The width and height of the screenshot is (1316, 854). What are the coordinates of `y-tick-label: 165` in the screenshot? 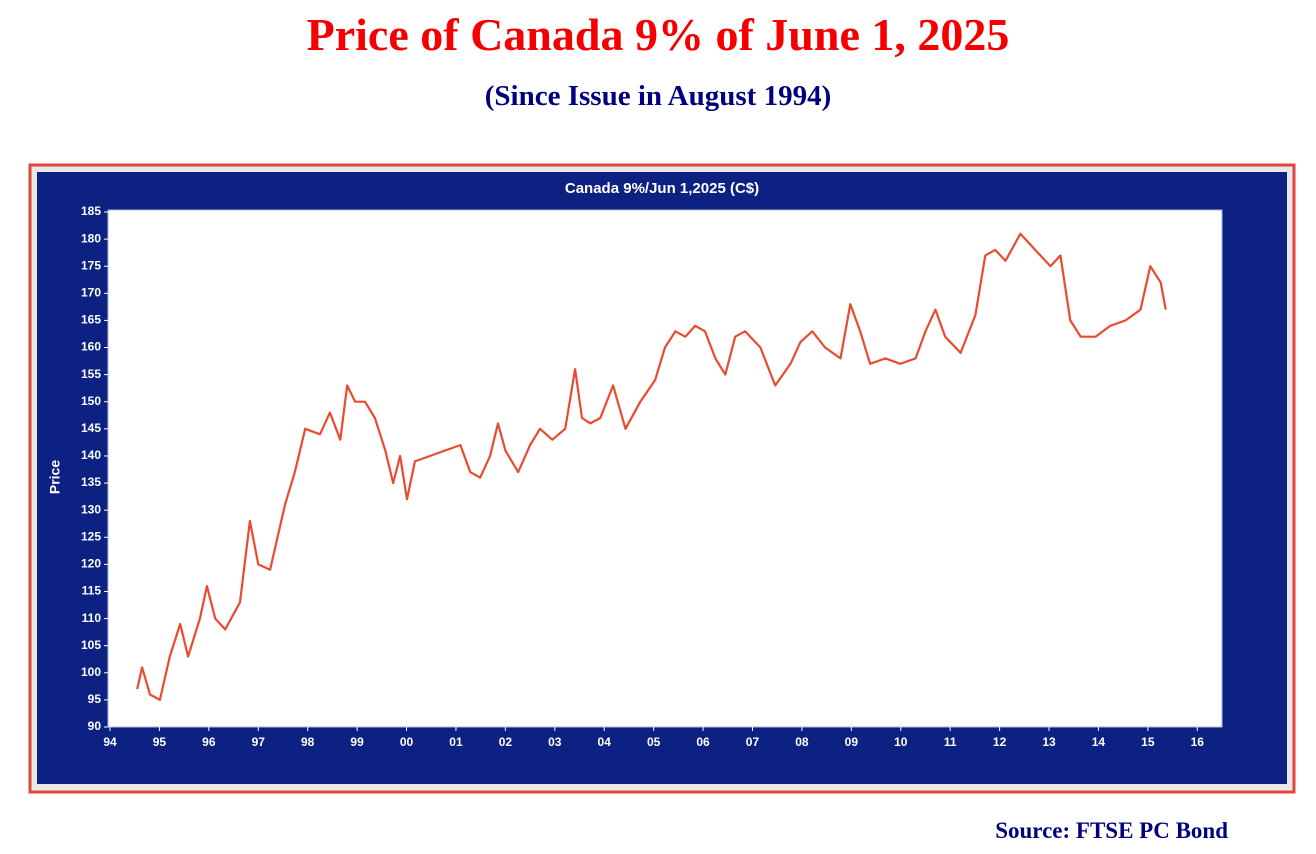 It's located at (91, 320).